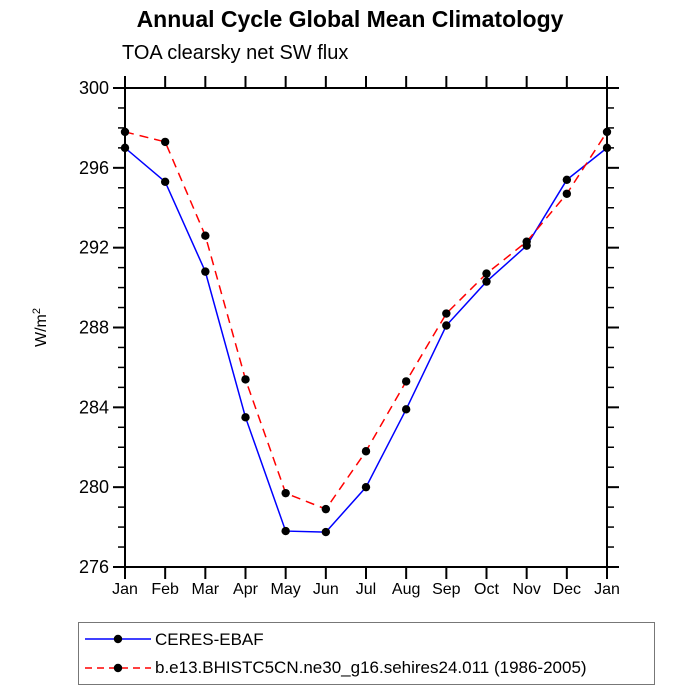  I want to click on svg-text: W/m2, so click(40, 327).